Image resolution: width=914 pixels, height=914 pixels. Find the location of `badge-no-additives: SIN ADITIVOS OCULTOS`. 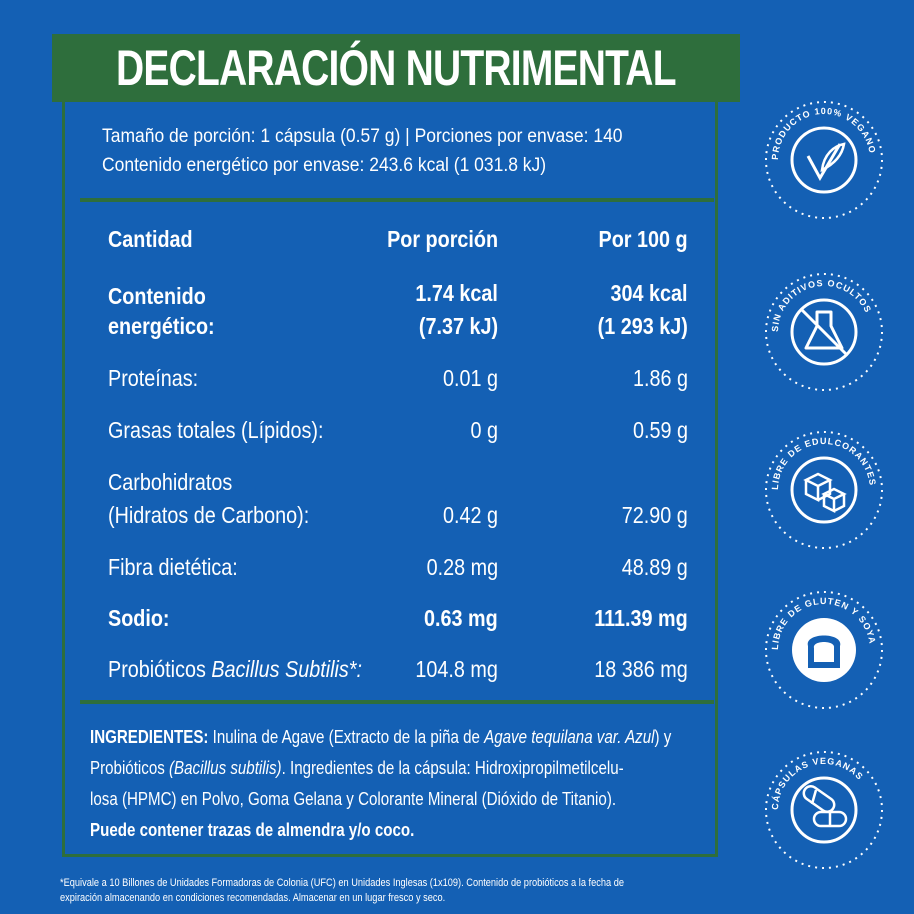

badge-no-additives: SIN ADITIVOS OCULTOS is located at coordinates (824, 332).